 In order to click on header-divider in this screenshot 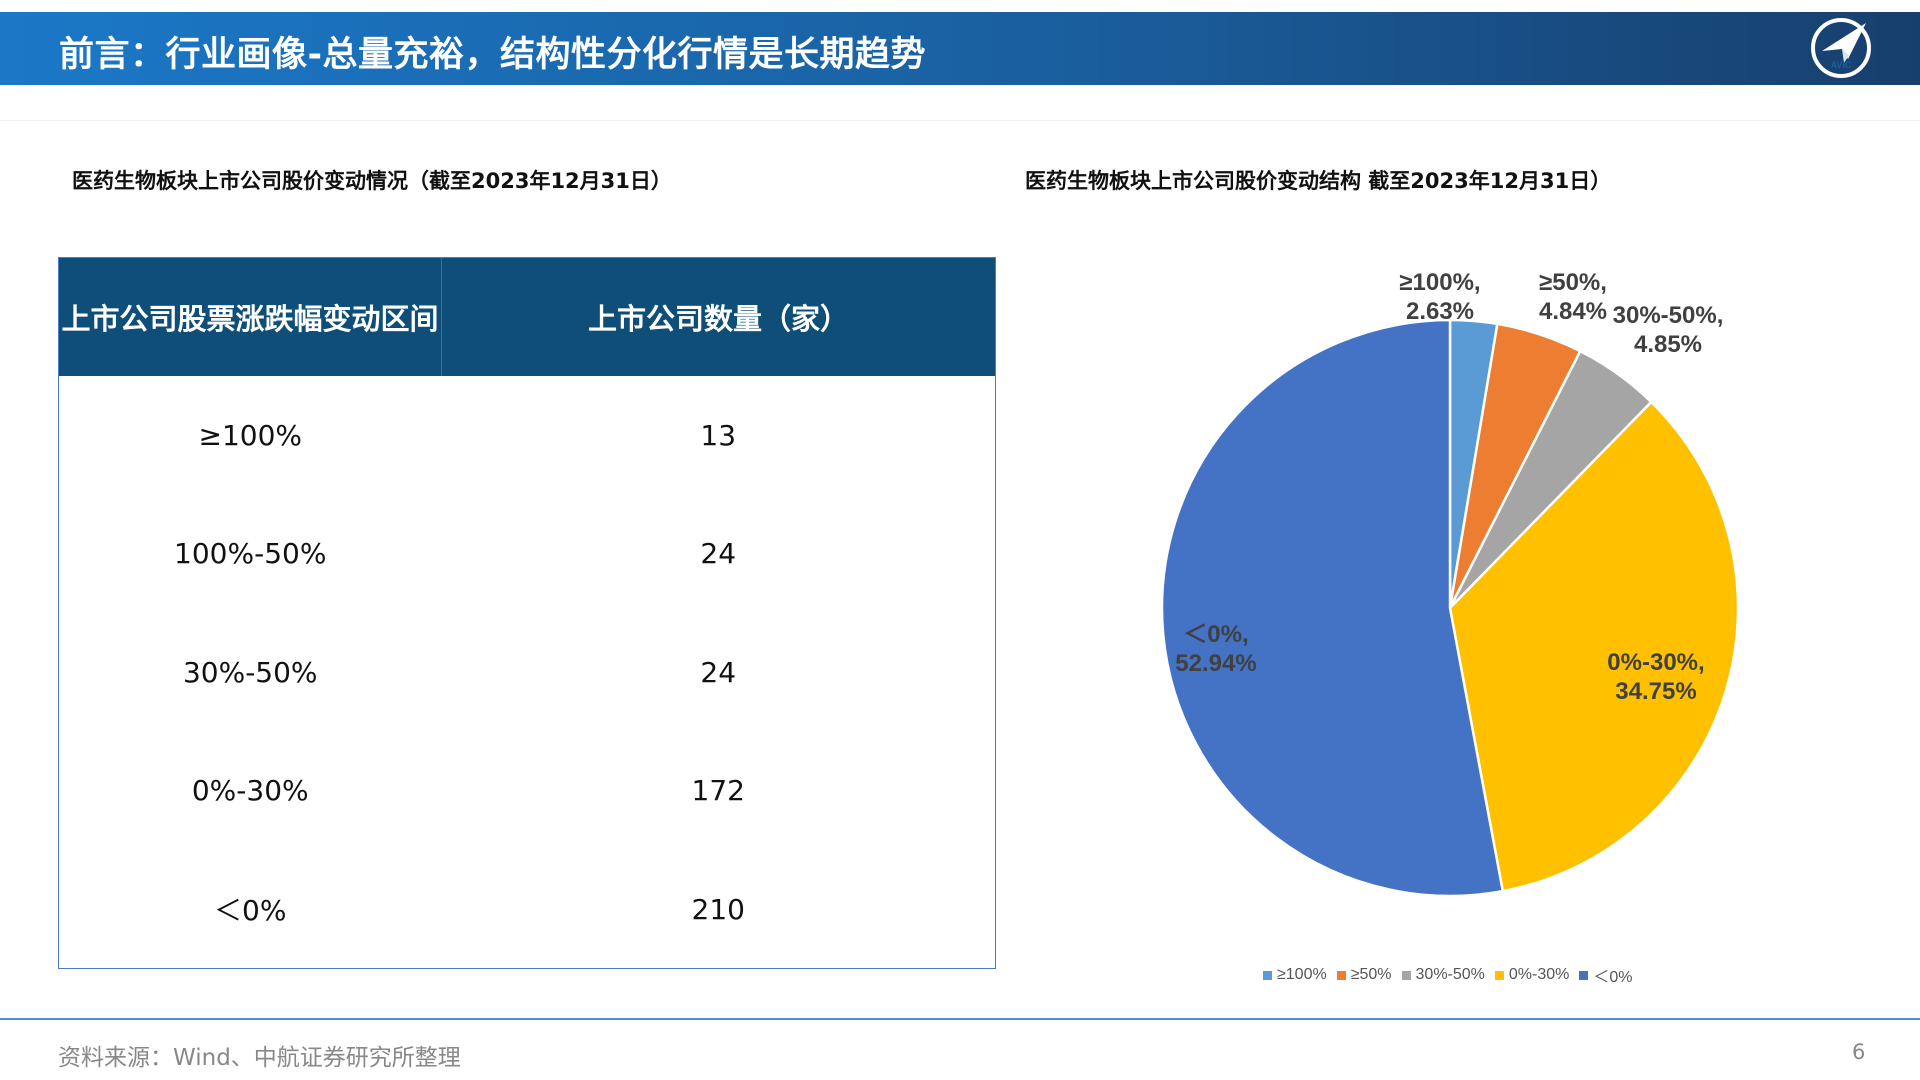, I will do `click(960, 120)`.